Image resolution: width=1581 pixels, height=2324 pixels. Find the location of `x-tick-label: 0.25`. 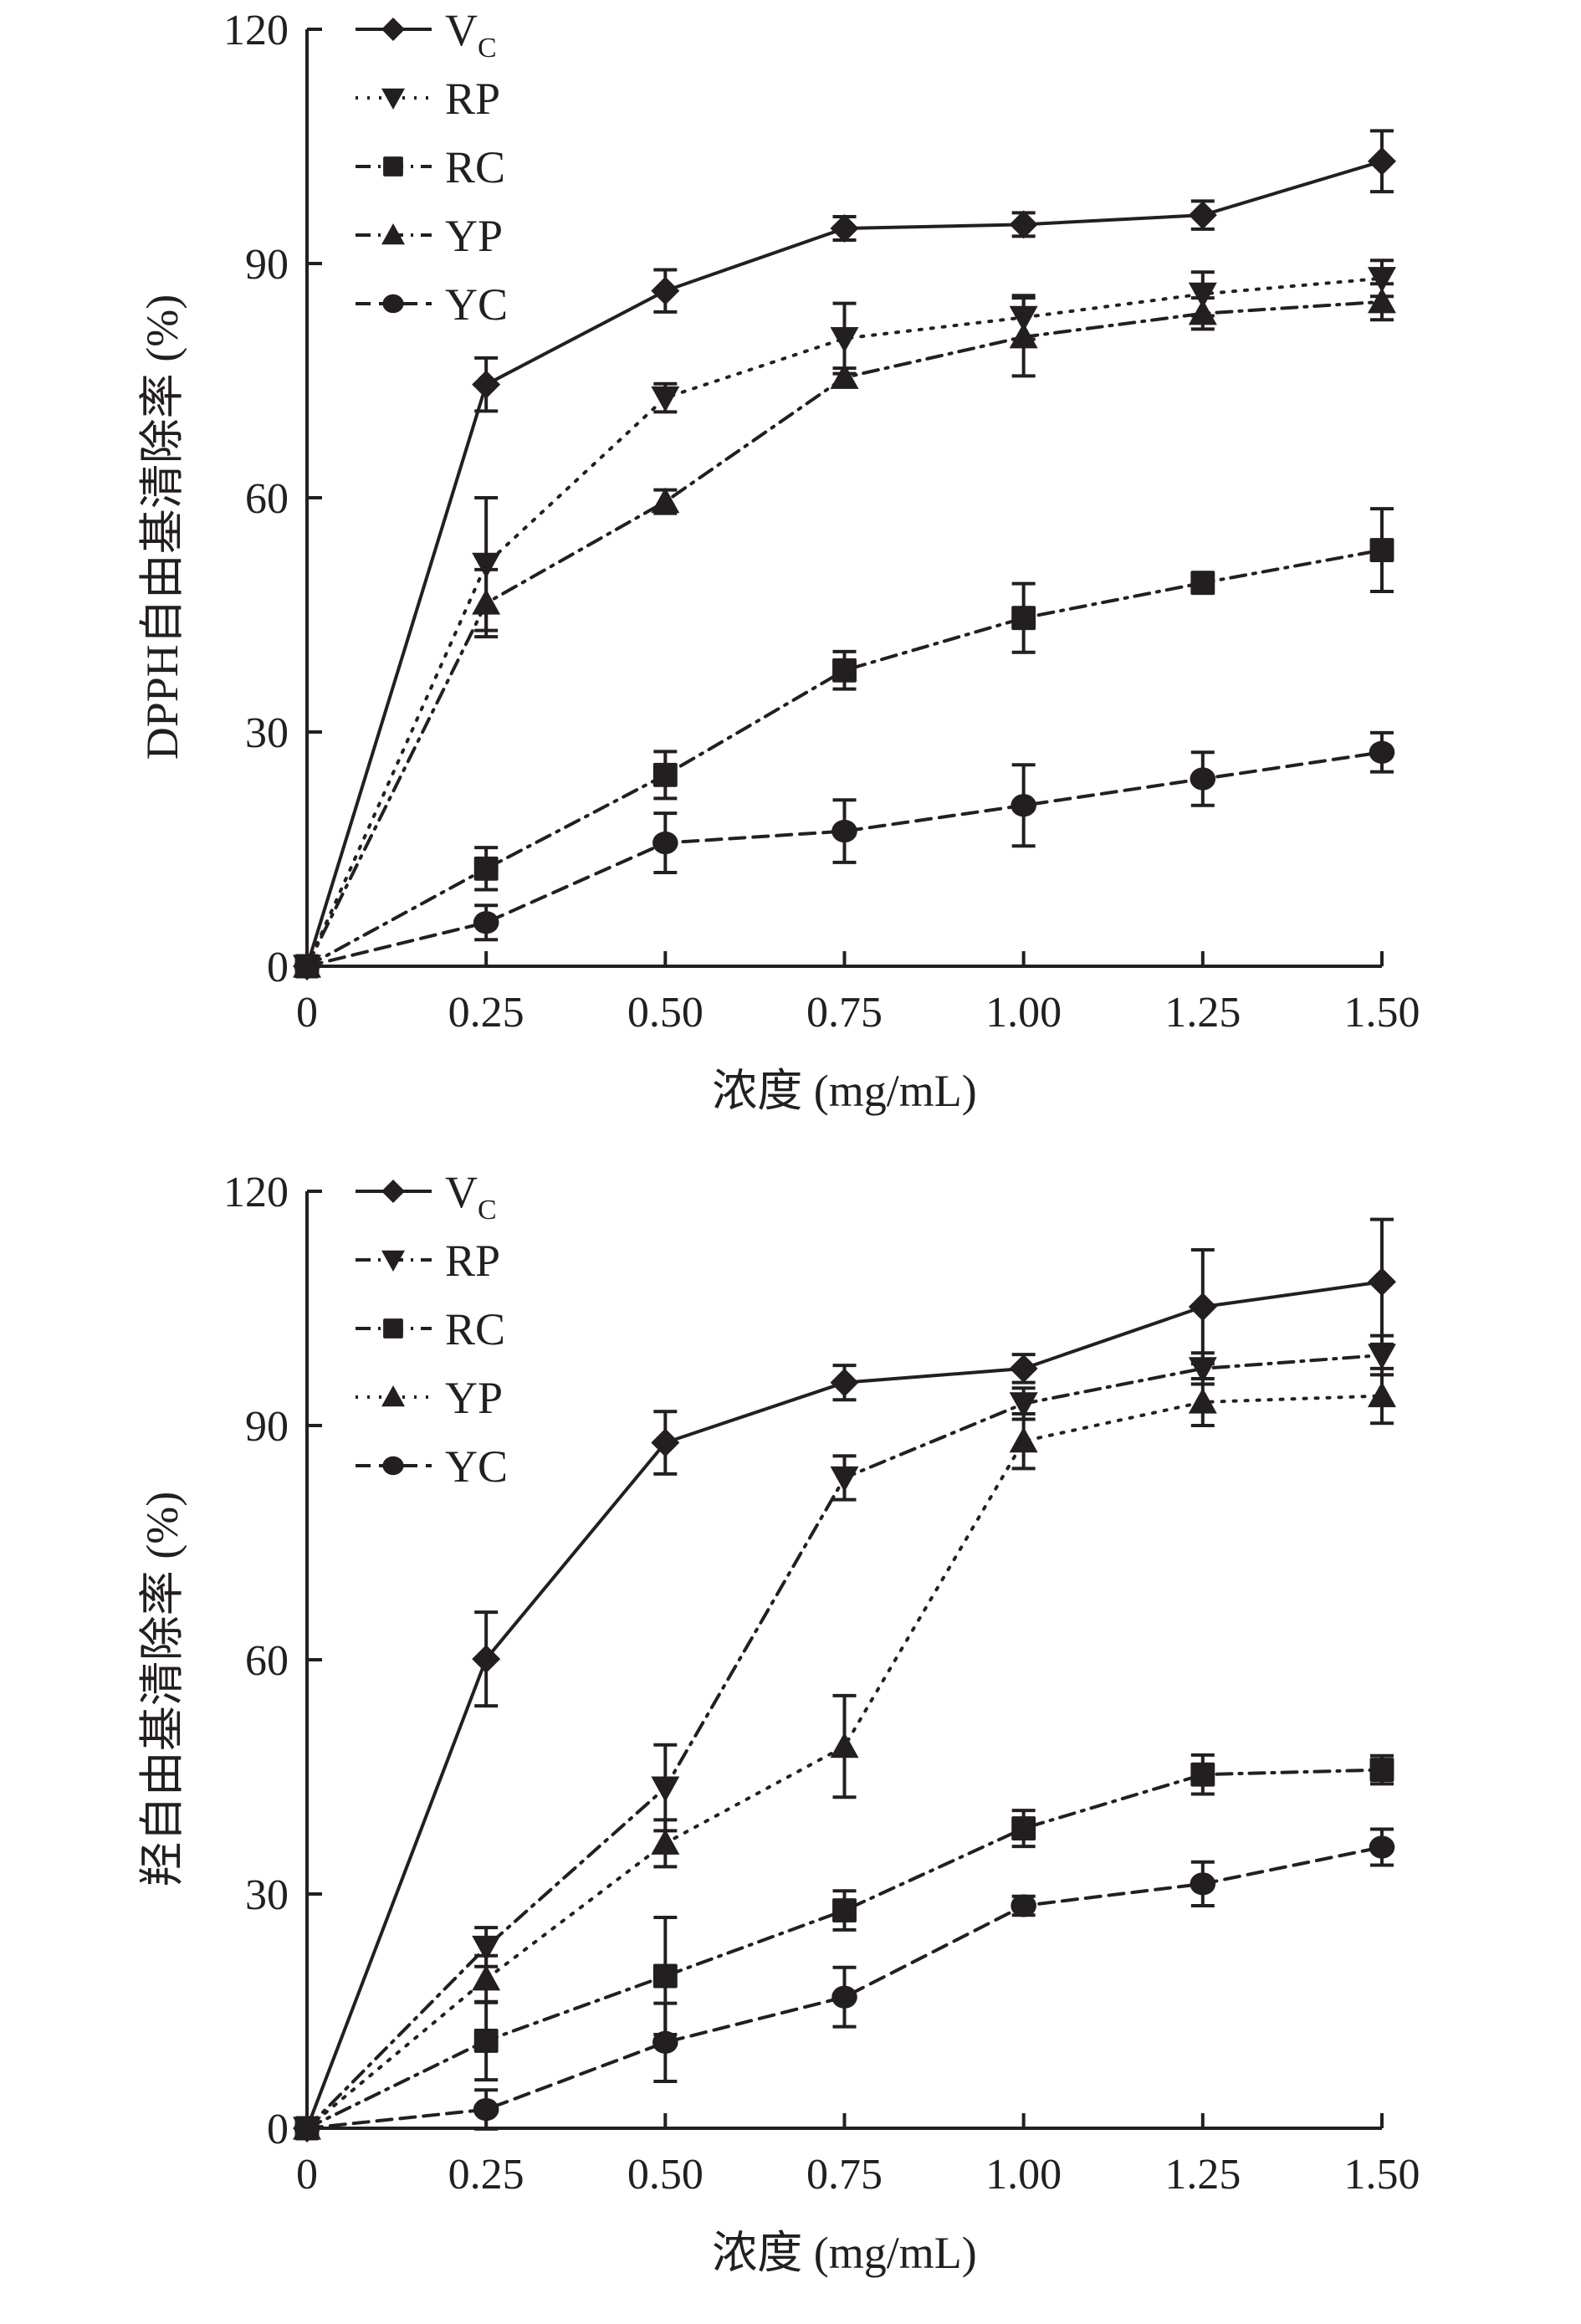

x-tick-label: 0.25 is located at coordinates (486, 2175).